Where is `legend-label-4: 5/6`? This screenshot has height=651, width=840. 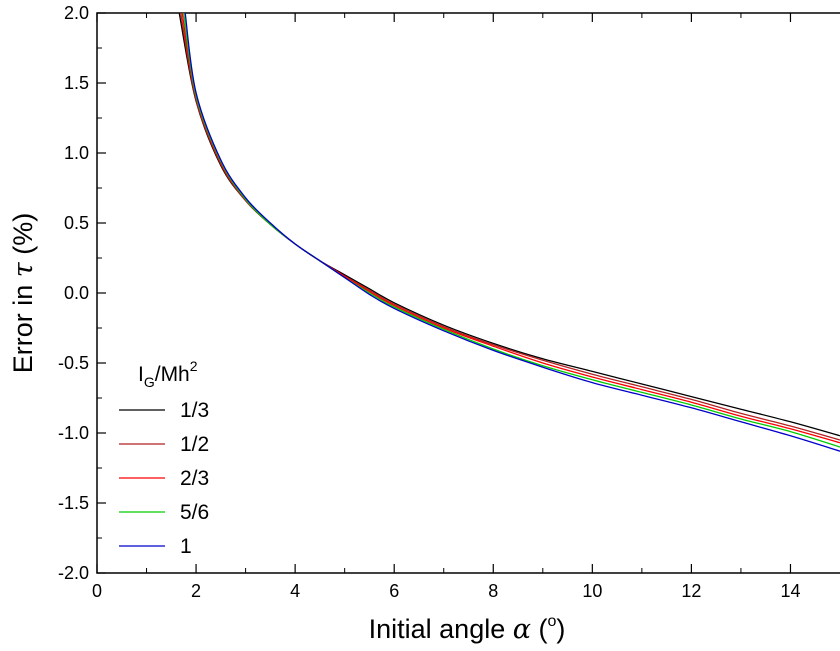 legend-label-4: 5/6 is located at coordinates (194, 512).